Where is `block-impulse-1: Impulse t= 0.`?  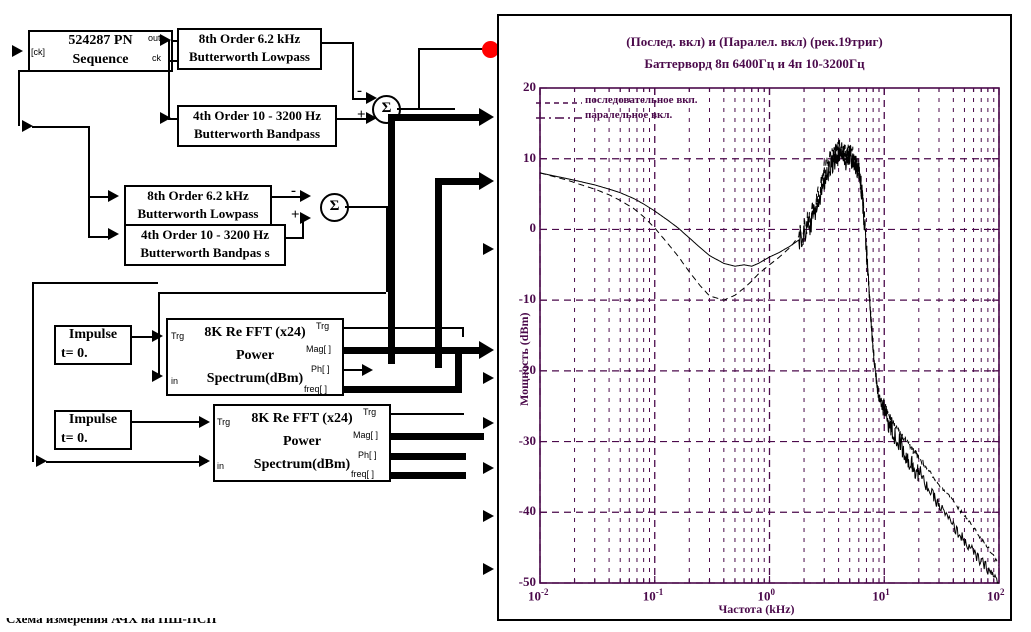 block-impulse-1: Impulse t= 0. is located at coordinates (93, 345).